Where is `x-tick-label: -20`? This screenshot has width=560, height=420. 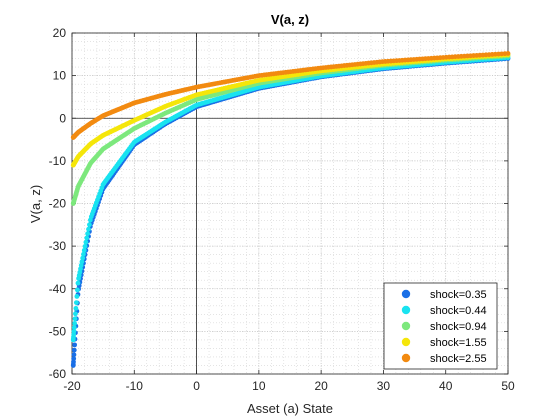 x-tick-label: -20 is located at coordinates (72, 386).